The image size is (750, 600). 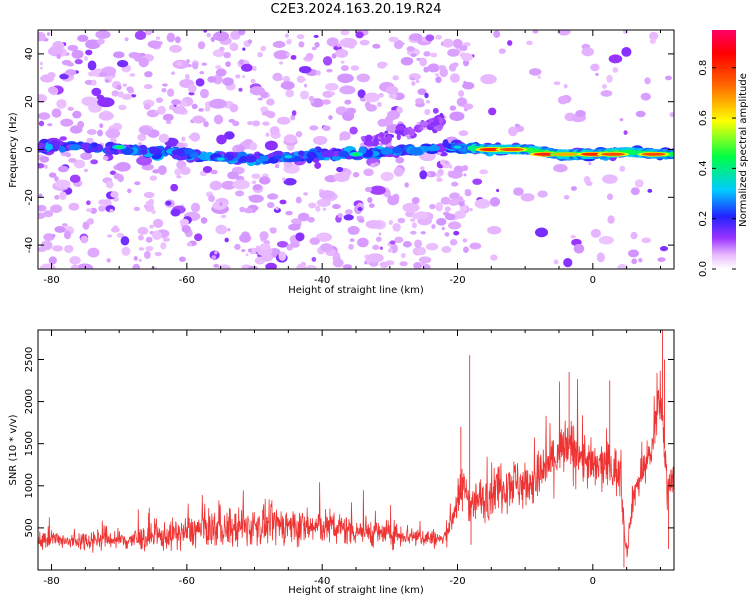 What do you see at coordinates (613, 154) in the screenshot?
I see `heatmap-hotspot` at bounding box center [613, 154].